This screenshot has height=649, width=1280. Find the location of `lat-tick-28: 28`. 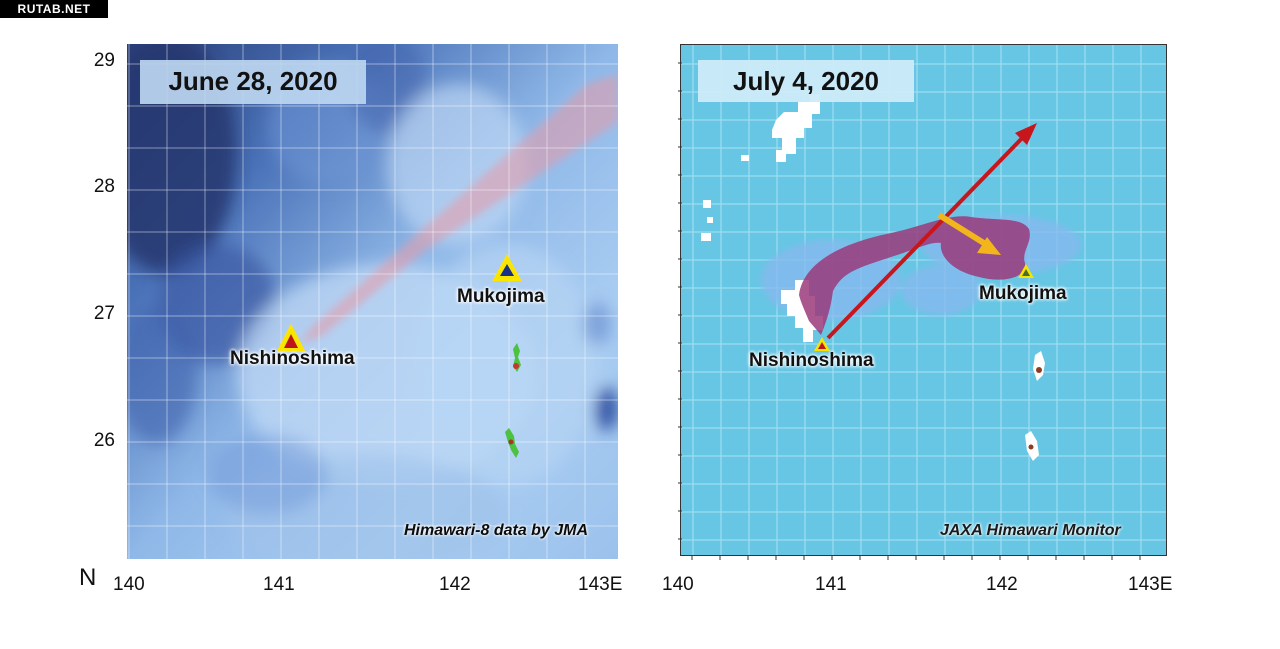

lat-tick-28: 28 is located at coordinates (104, 186).